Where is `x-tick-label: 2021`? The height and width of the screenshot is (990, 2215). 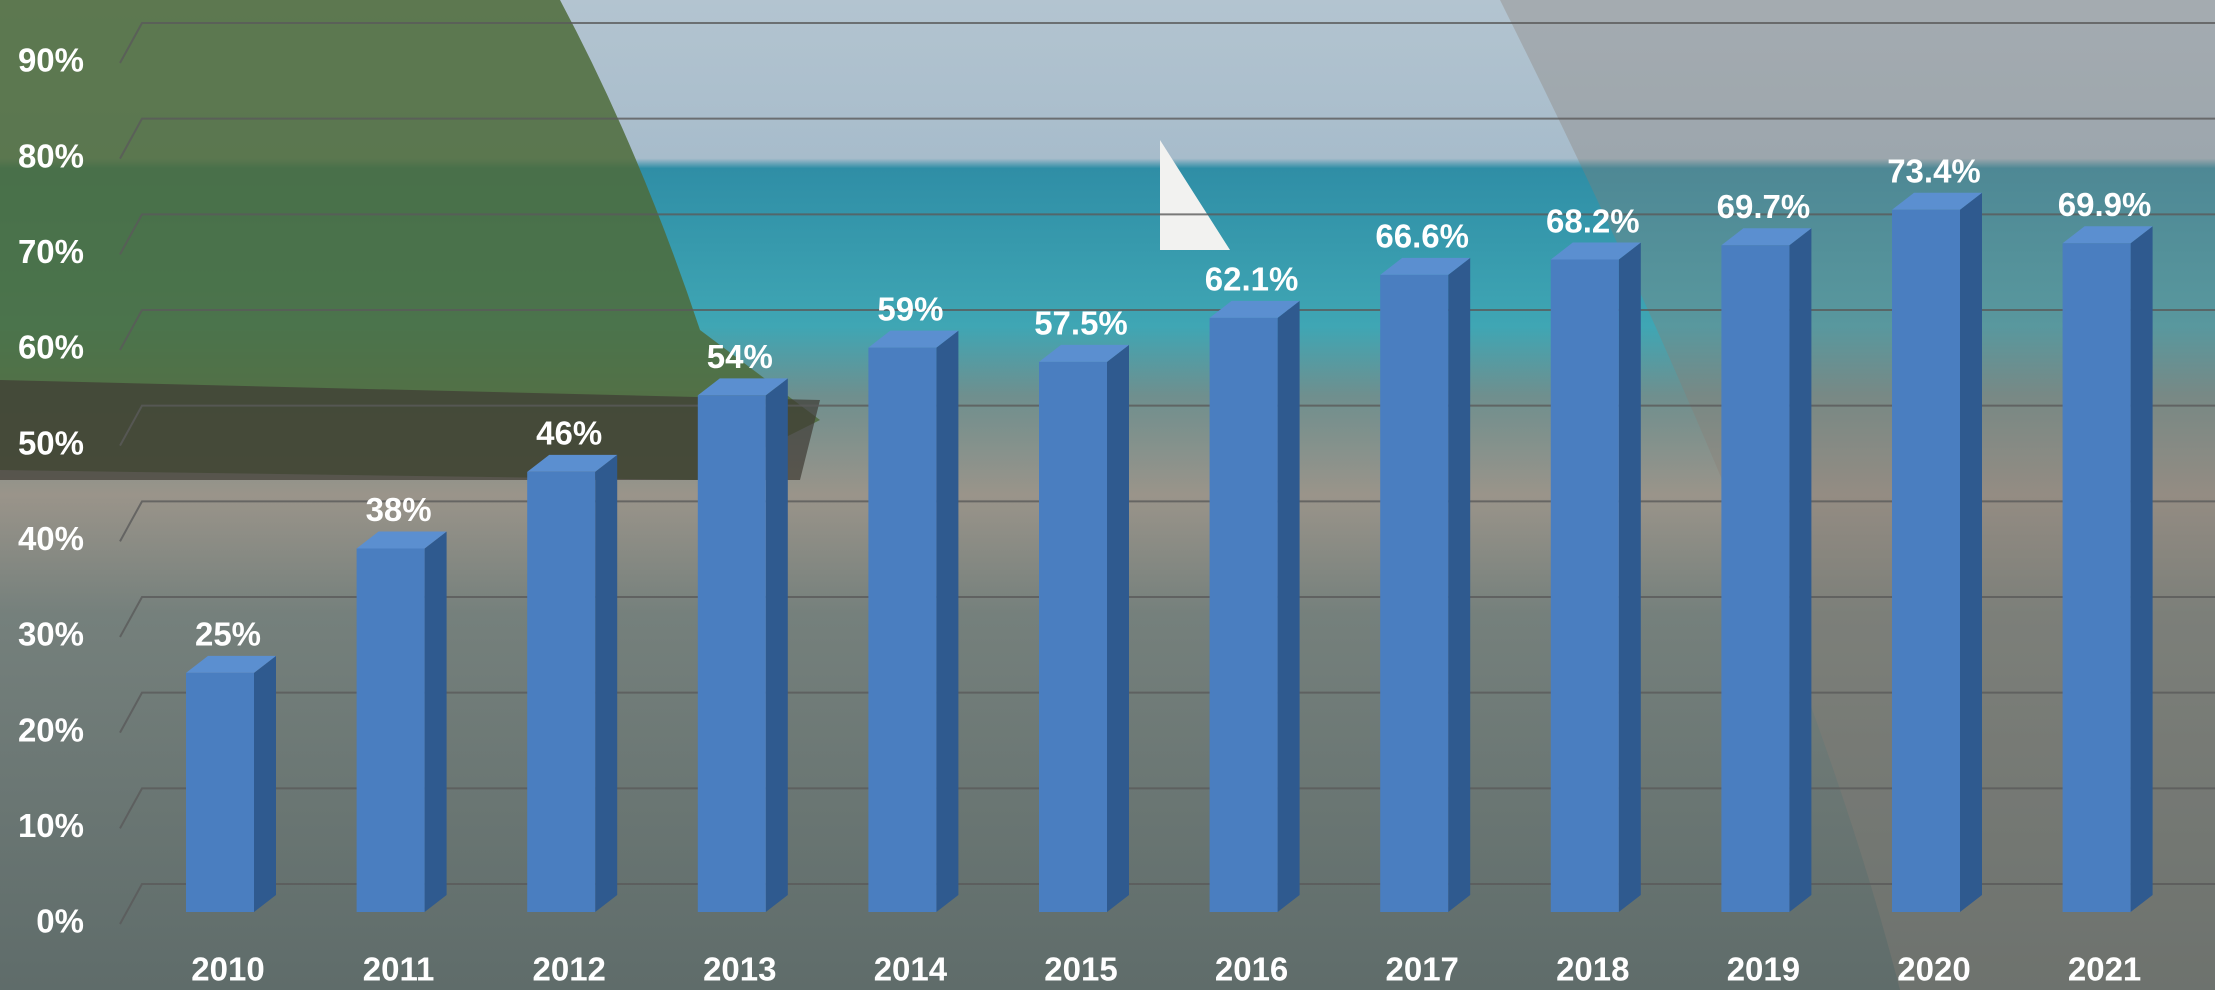
x-tick-label: 2021 is located at coordinates (2104, 969).